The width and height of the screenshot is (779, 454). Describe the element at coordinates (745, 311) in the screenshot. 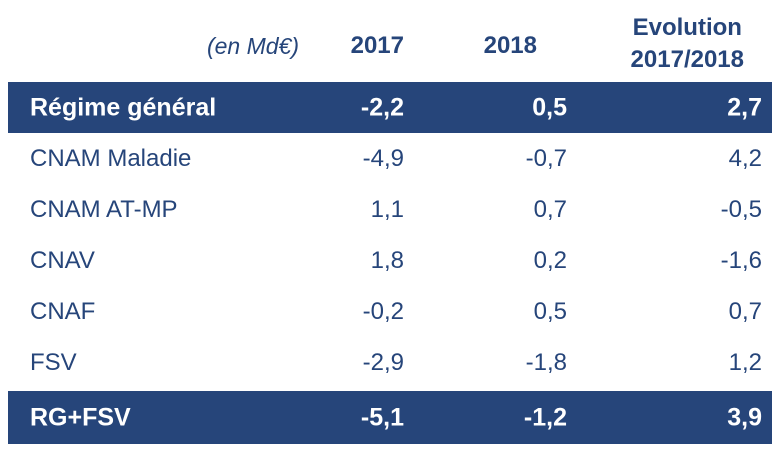

I see `value-evolution: 0,7` at that location.